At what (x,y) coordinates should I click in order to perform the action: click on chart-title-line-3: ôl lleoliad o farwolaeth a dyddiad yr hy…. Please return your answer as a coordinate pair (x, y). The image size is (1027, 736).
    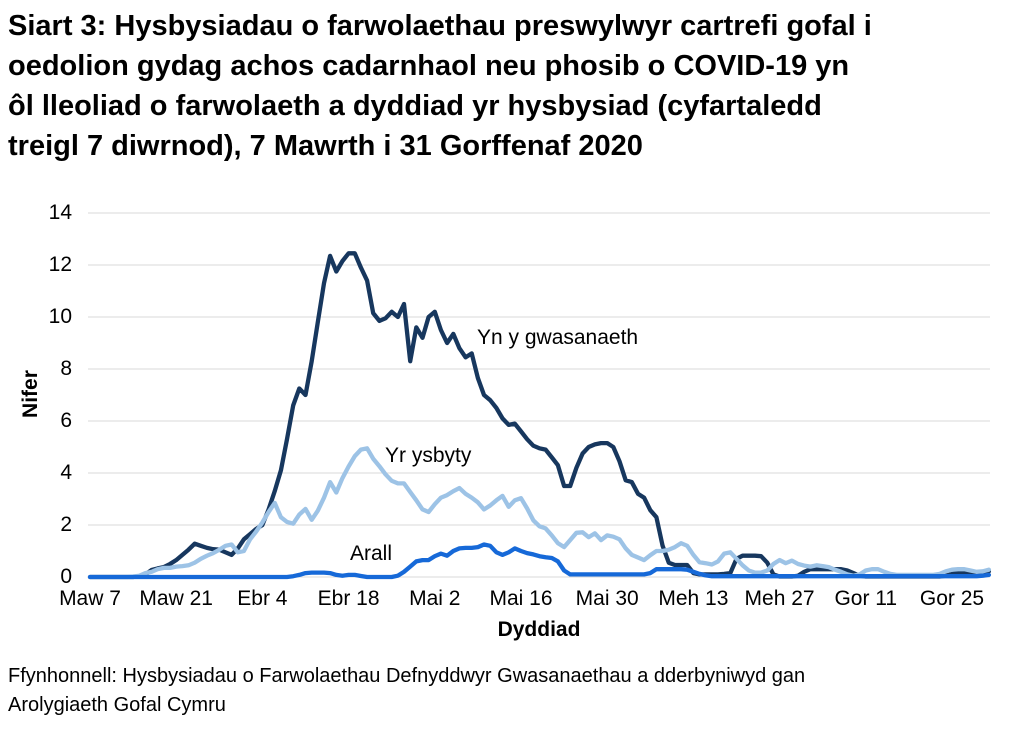
    Looking at the image, I should click on (415, 106).